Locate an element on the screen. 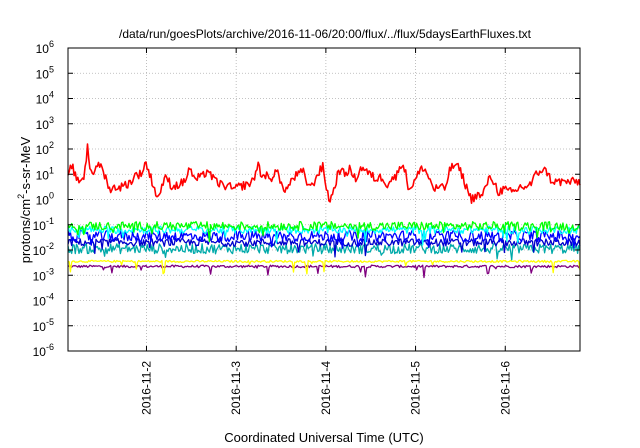  y-tick-label: 10⁴ is located at coordinates (45, 98).